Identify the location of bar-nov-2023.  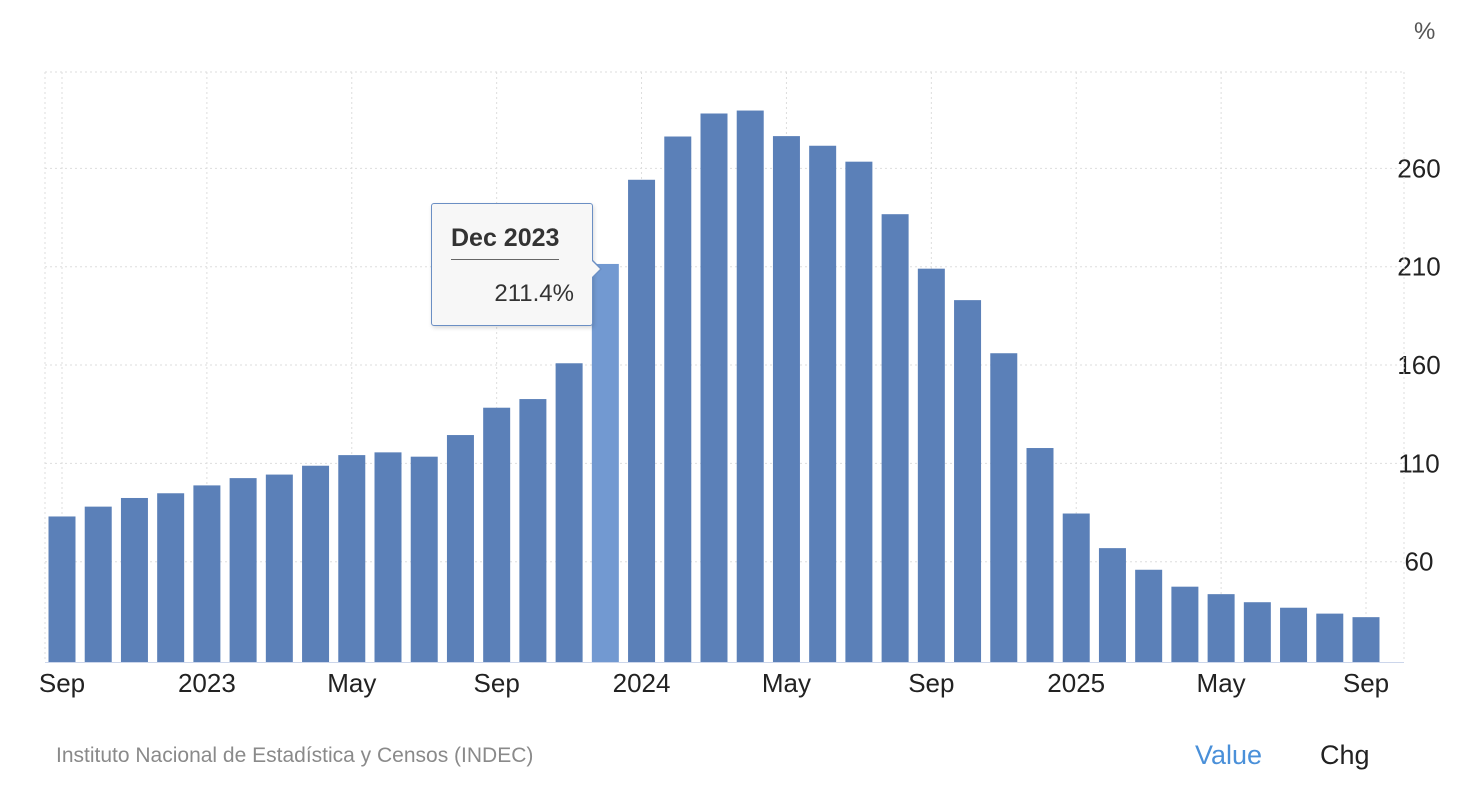
(569, 512).